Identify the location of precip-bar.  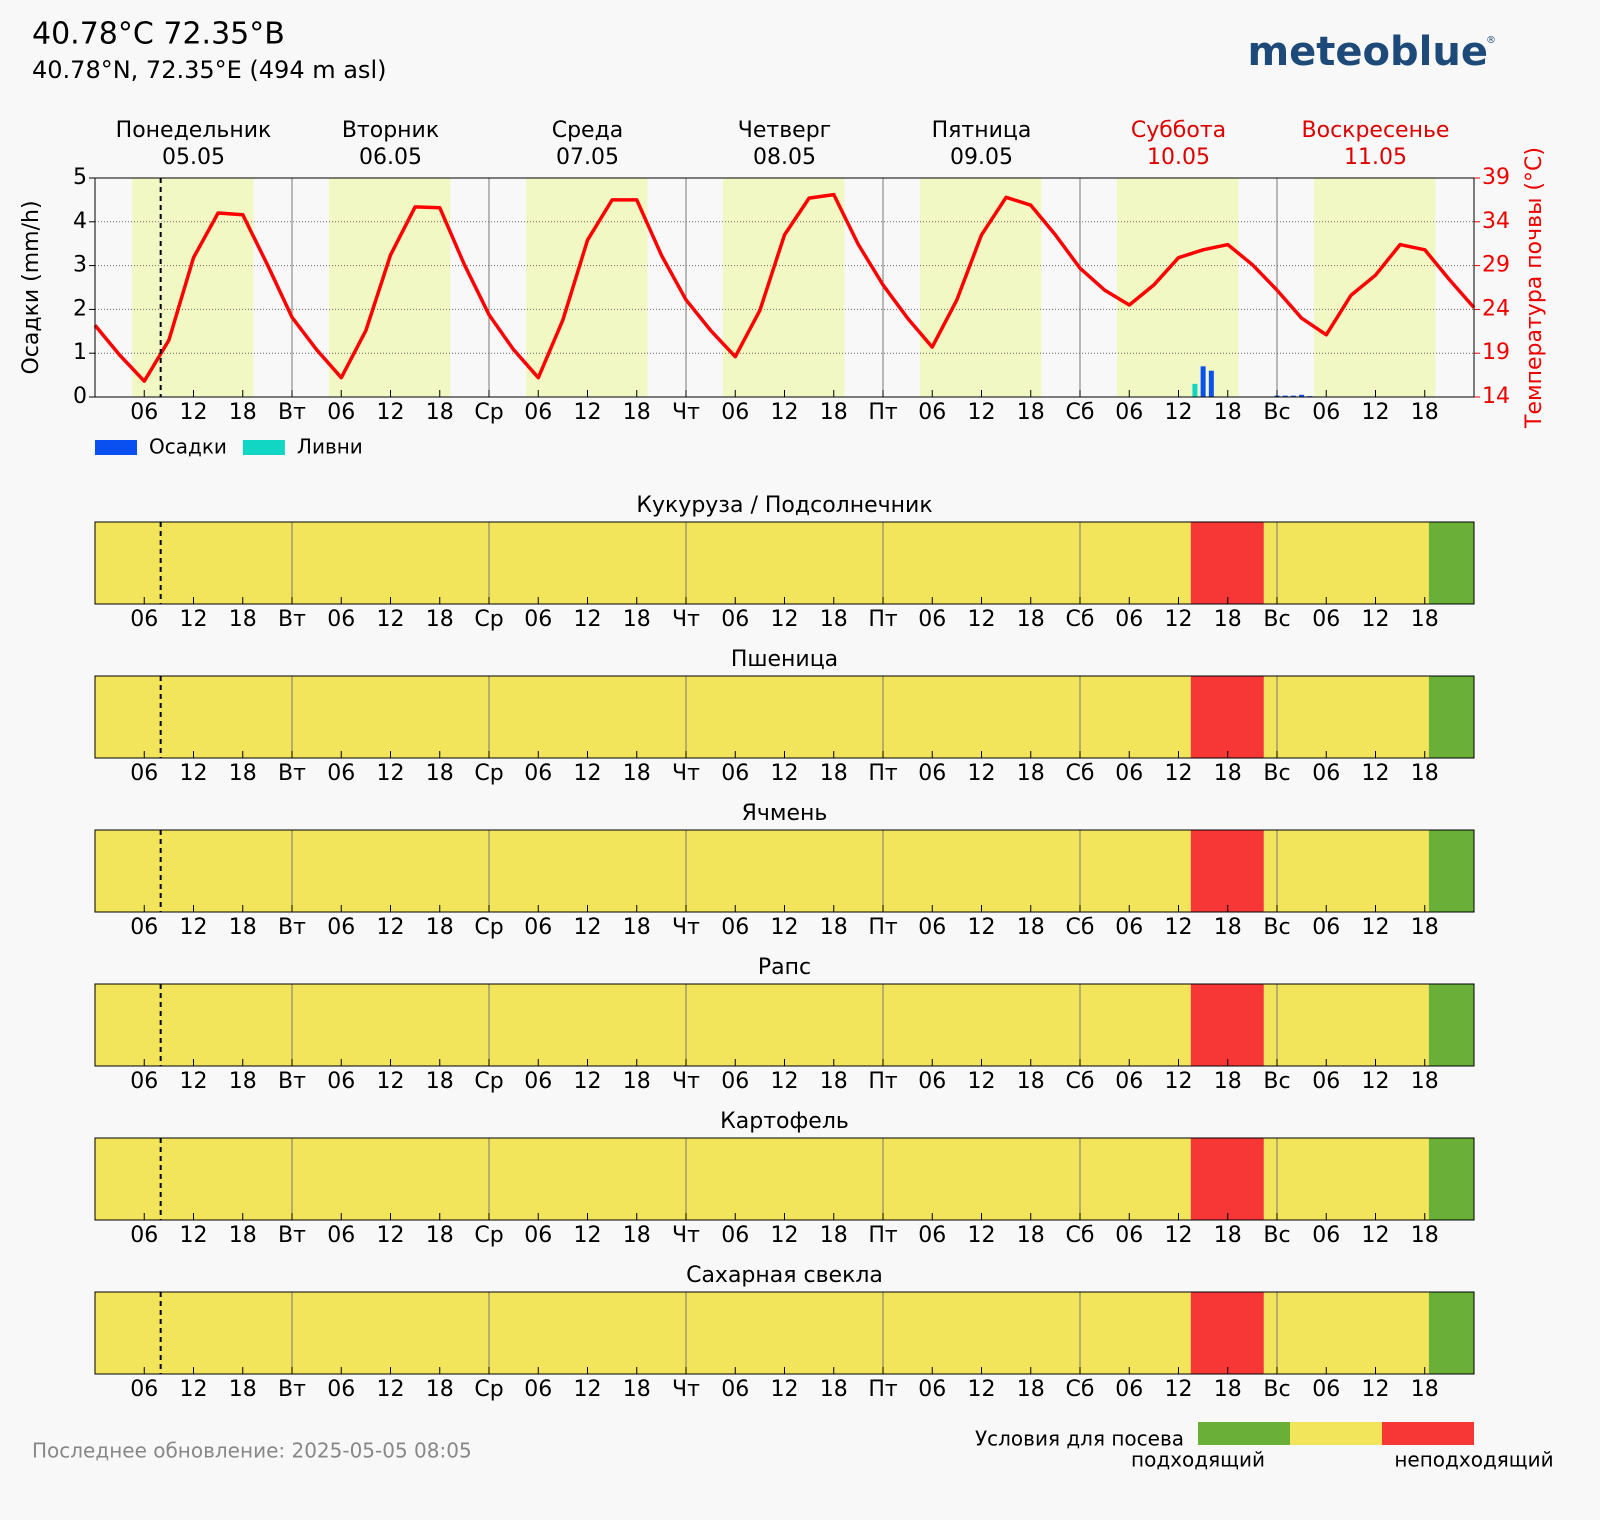
(1203, 381).